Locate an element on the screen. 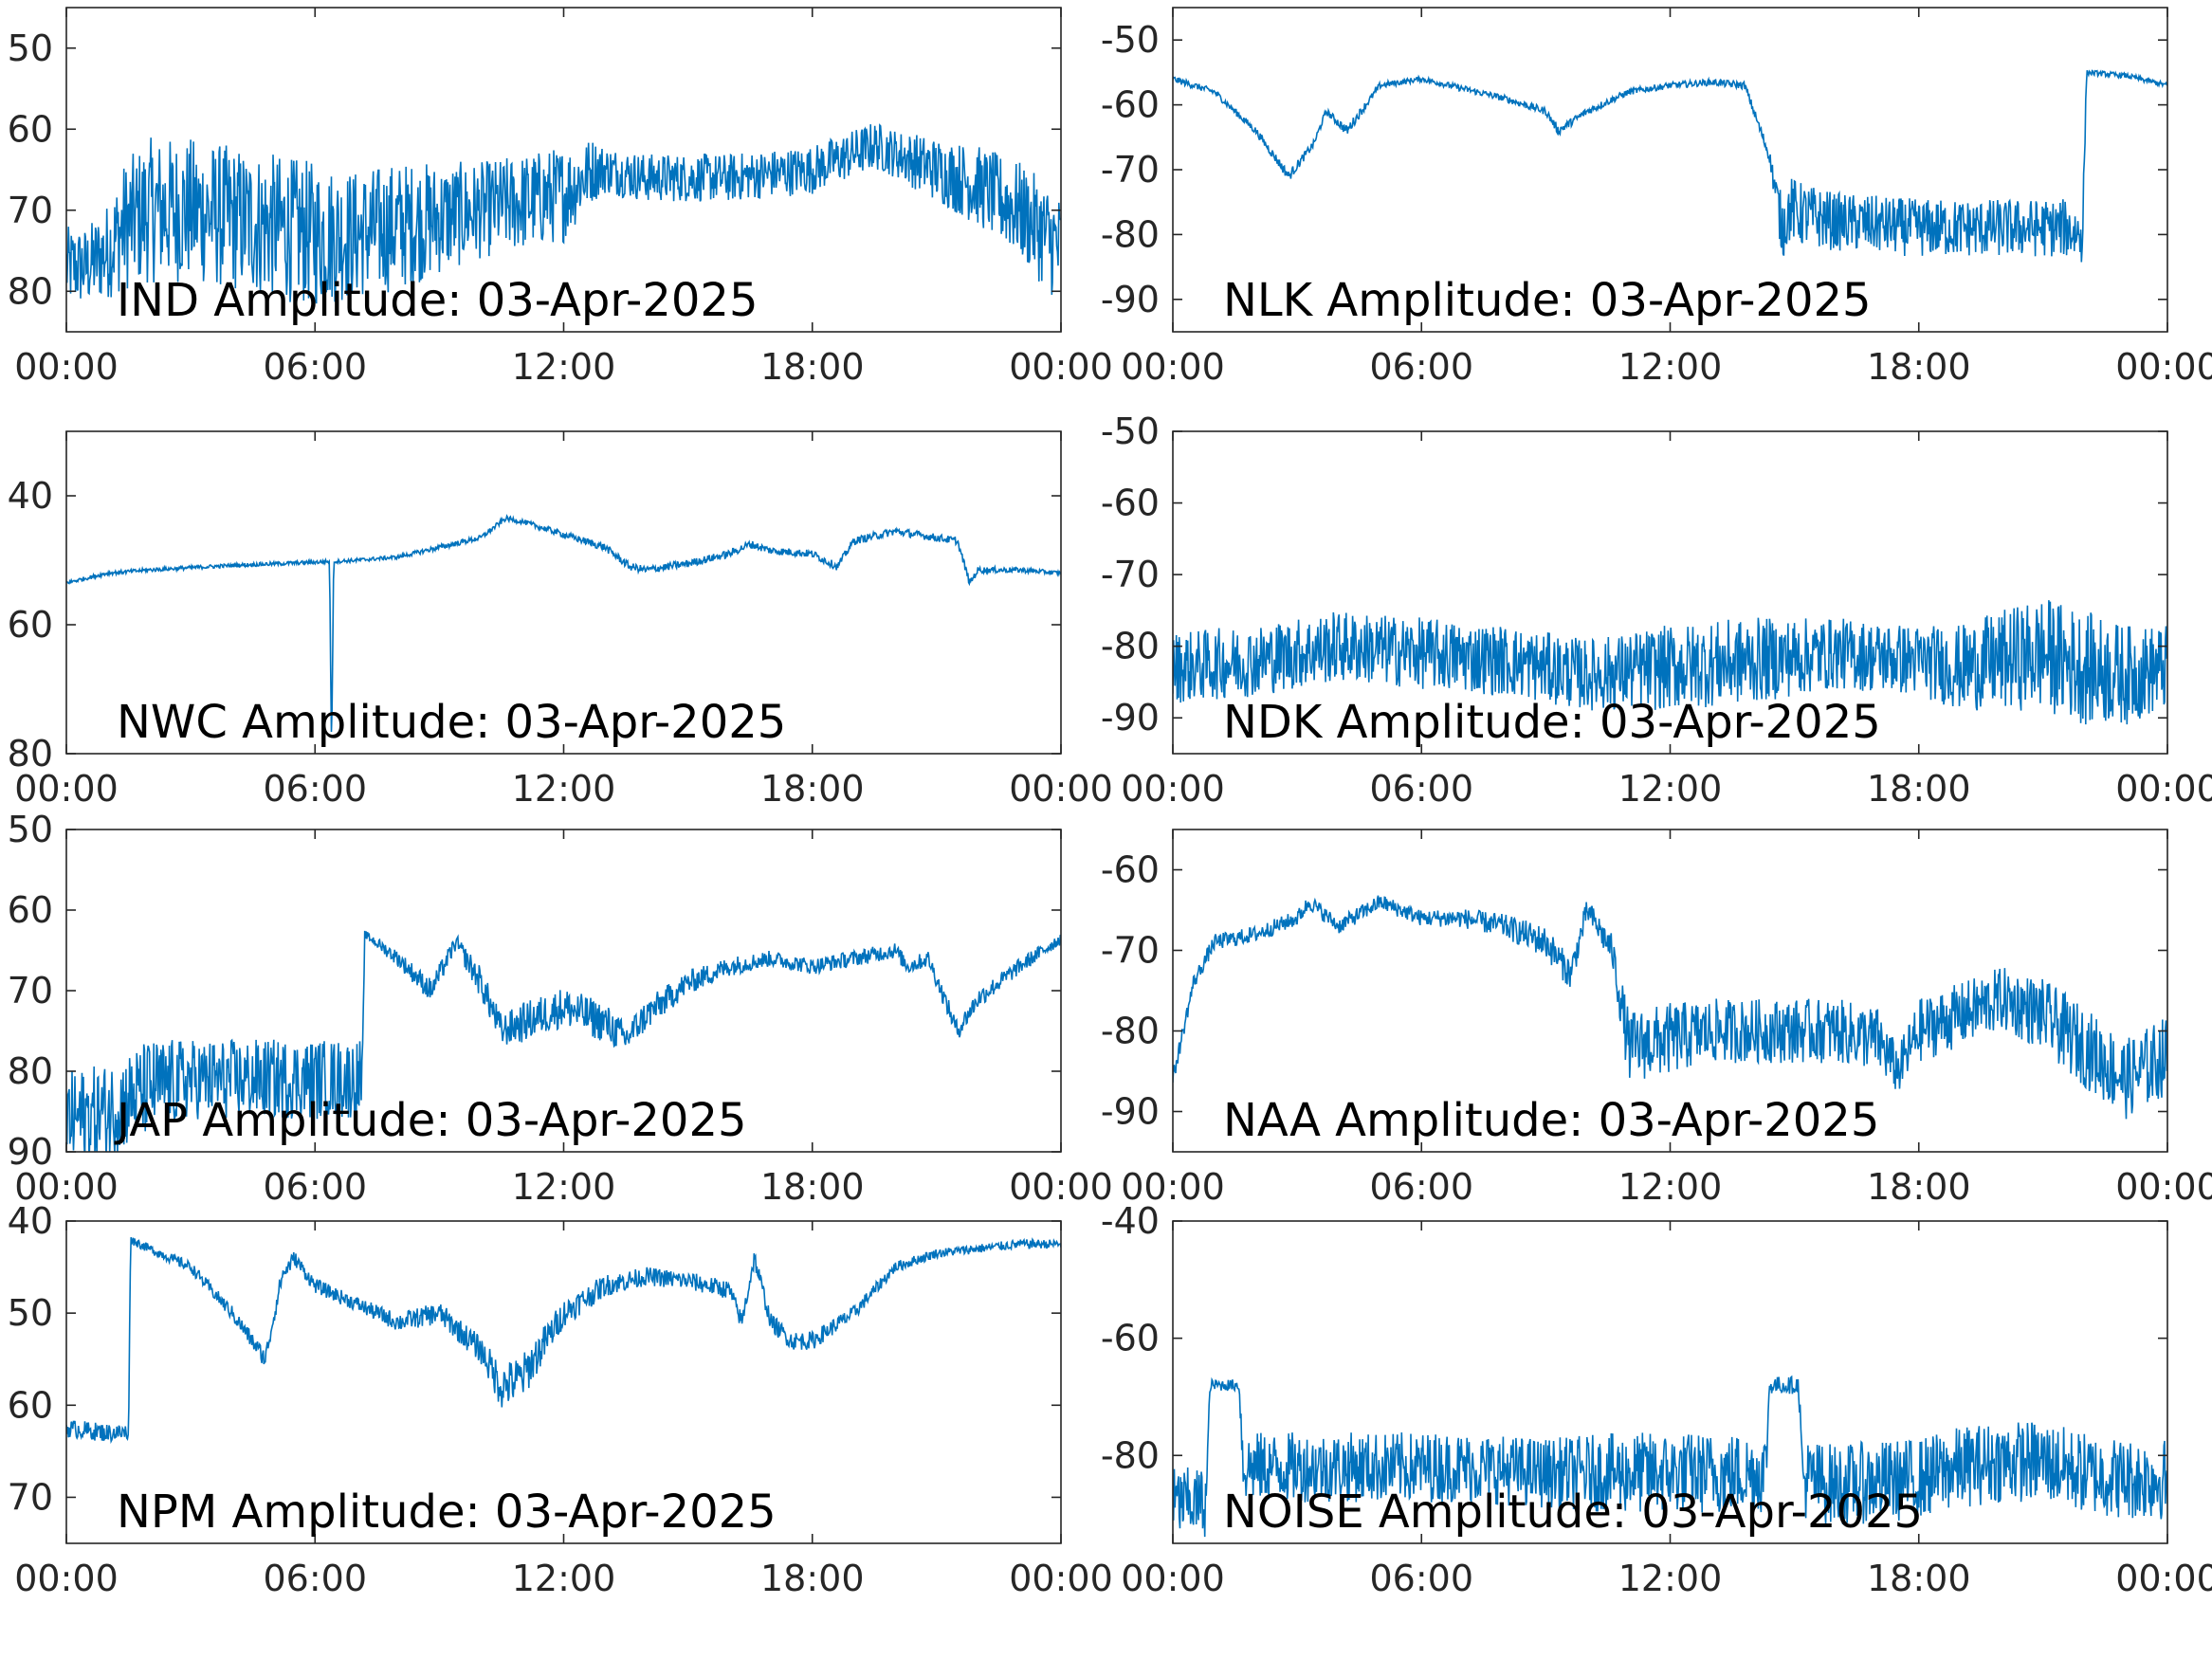 The width and height of the screenshot is (2212, 1659). series-line-nwc is located at coordinates (563, 623).